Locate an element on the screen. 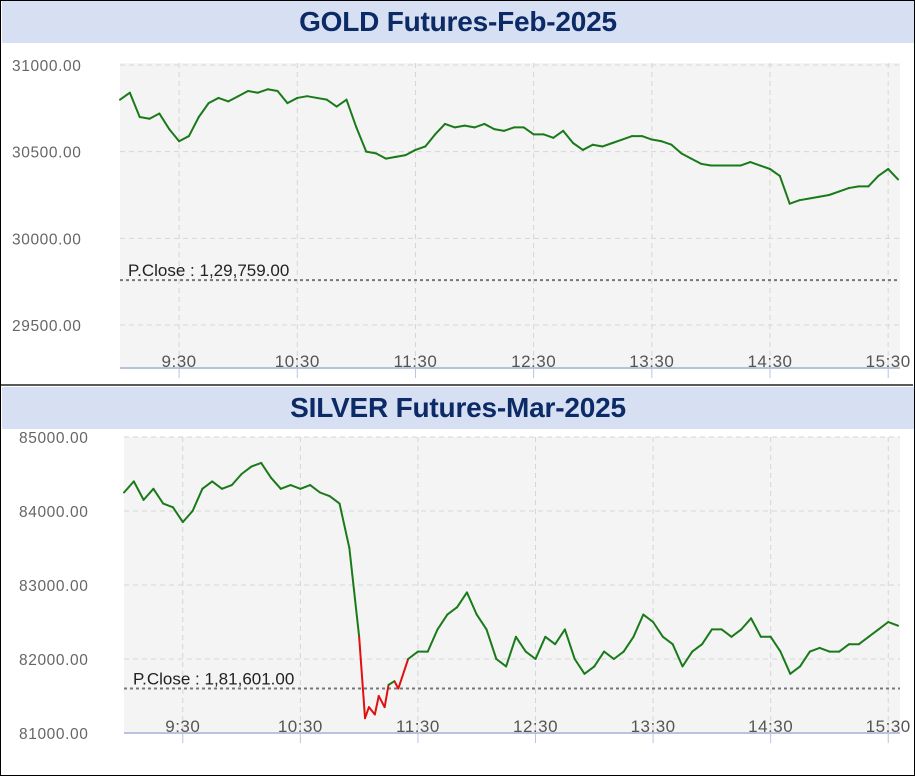  y-tick-label: 81000.00 is located at coordinates (53, 734).